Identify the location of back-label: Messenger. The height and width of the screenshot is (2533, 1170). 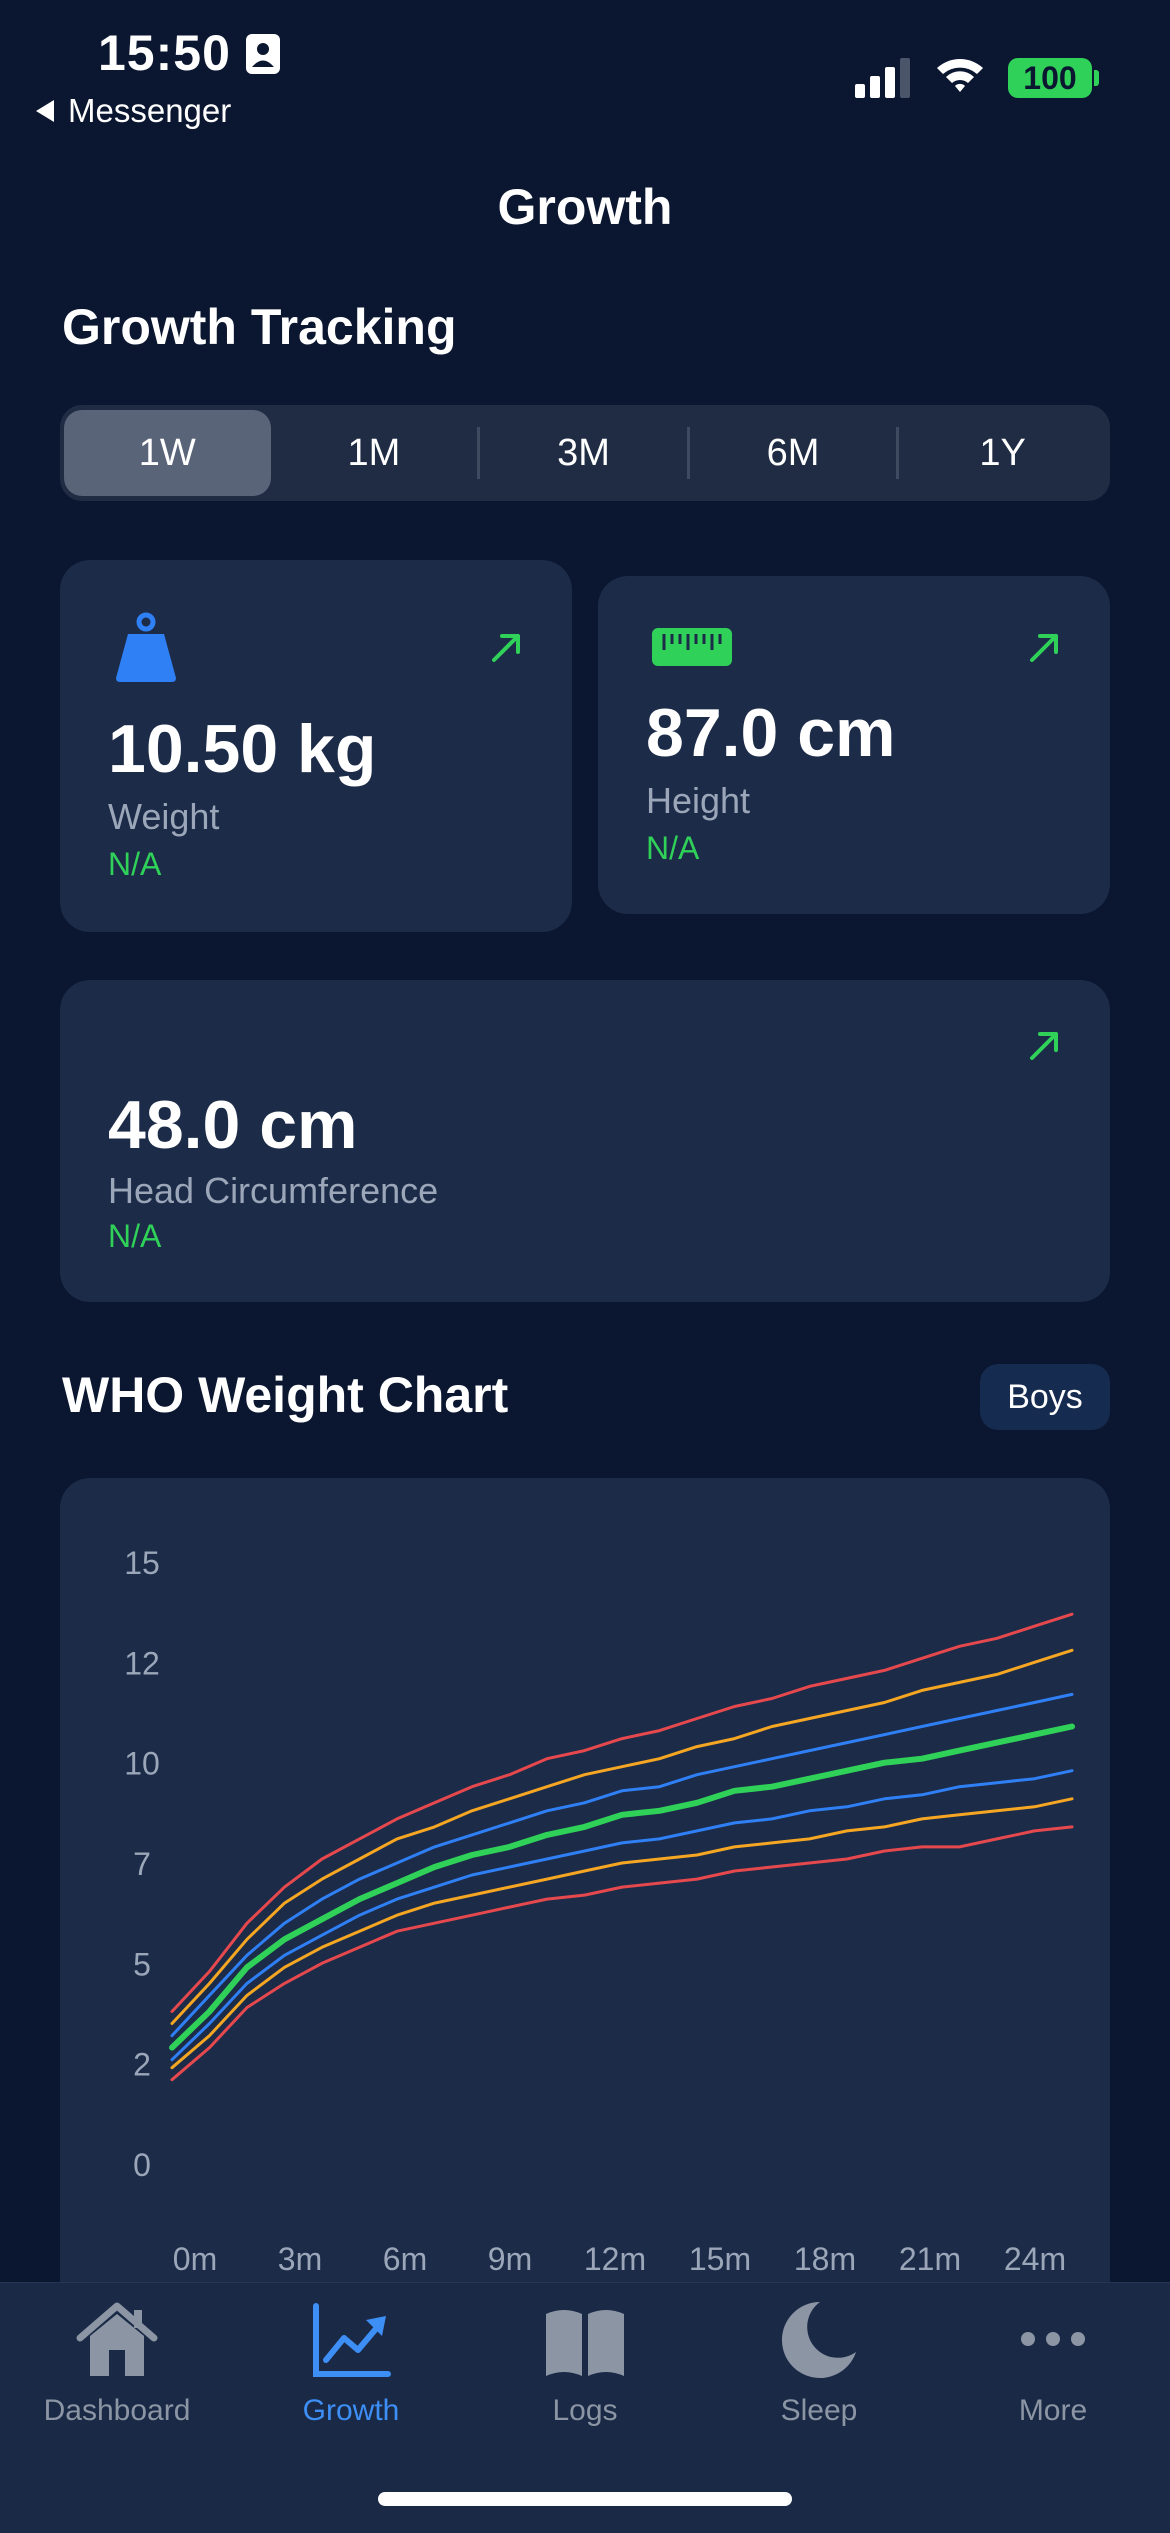
(150, 110).